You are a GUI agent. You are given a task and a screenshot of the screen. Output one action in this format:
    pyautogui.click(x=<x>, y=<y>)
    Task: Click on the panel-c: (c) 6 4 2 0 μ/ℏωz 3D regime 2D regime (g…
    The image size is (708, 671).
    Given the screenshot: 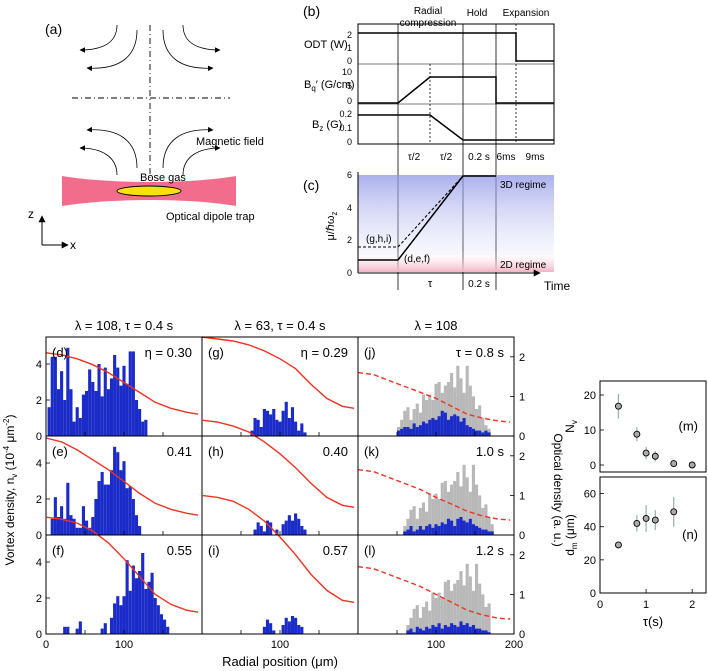 What is the action you would take?
    pyautogui.click(x=437, y=231)
    